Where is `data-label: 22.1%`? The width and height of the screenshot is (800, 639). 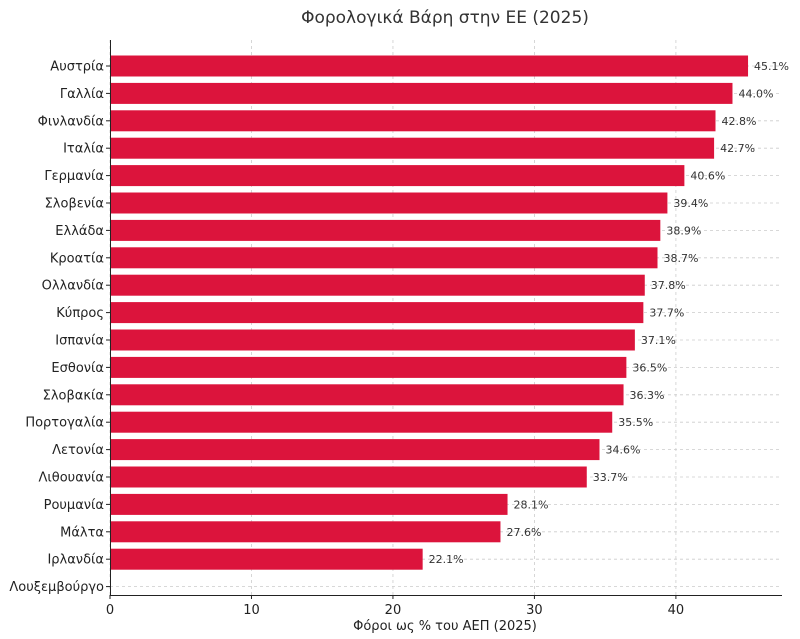
data-label: 22.1% is located at coordinates (446, 559).